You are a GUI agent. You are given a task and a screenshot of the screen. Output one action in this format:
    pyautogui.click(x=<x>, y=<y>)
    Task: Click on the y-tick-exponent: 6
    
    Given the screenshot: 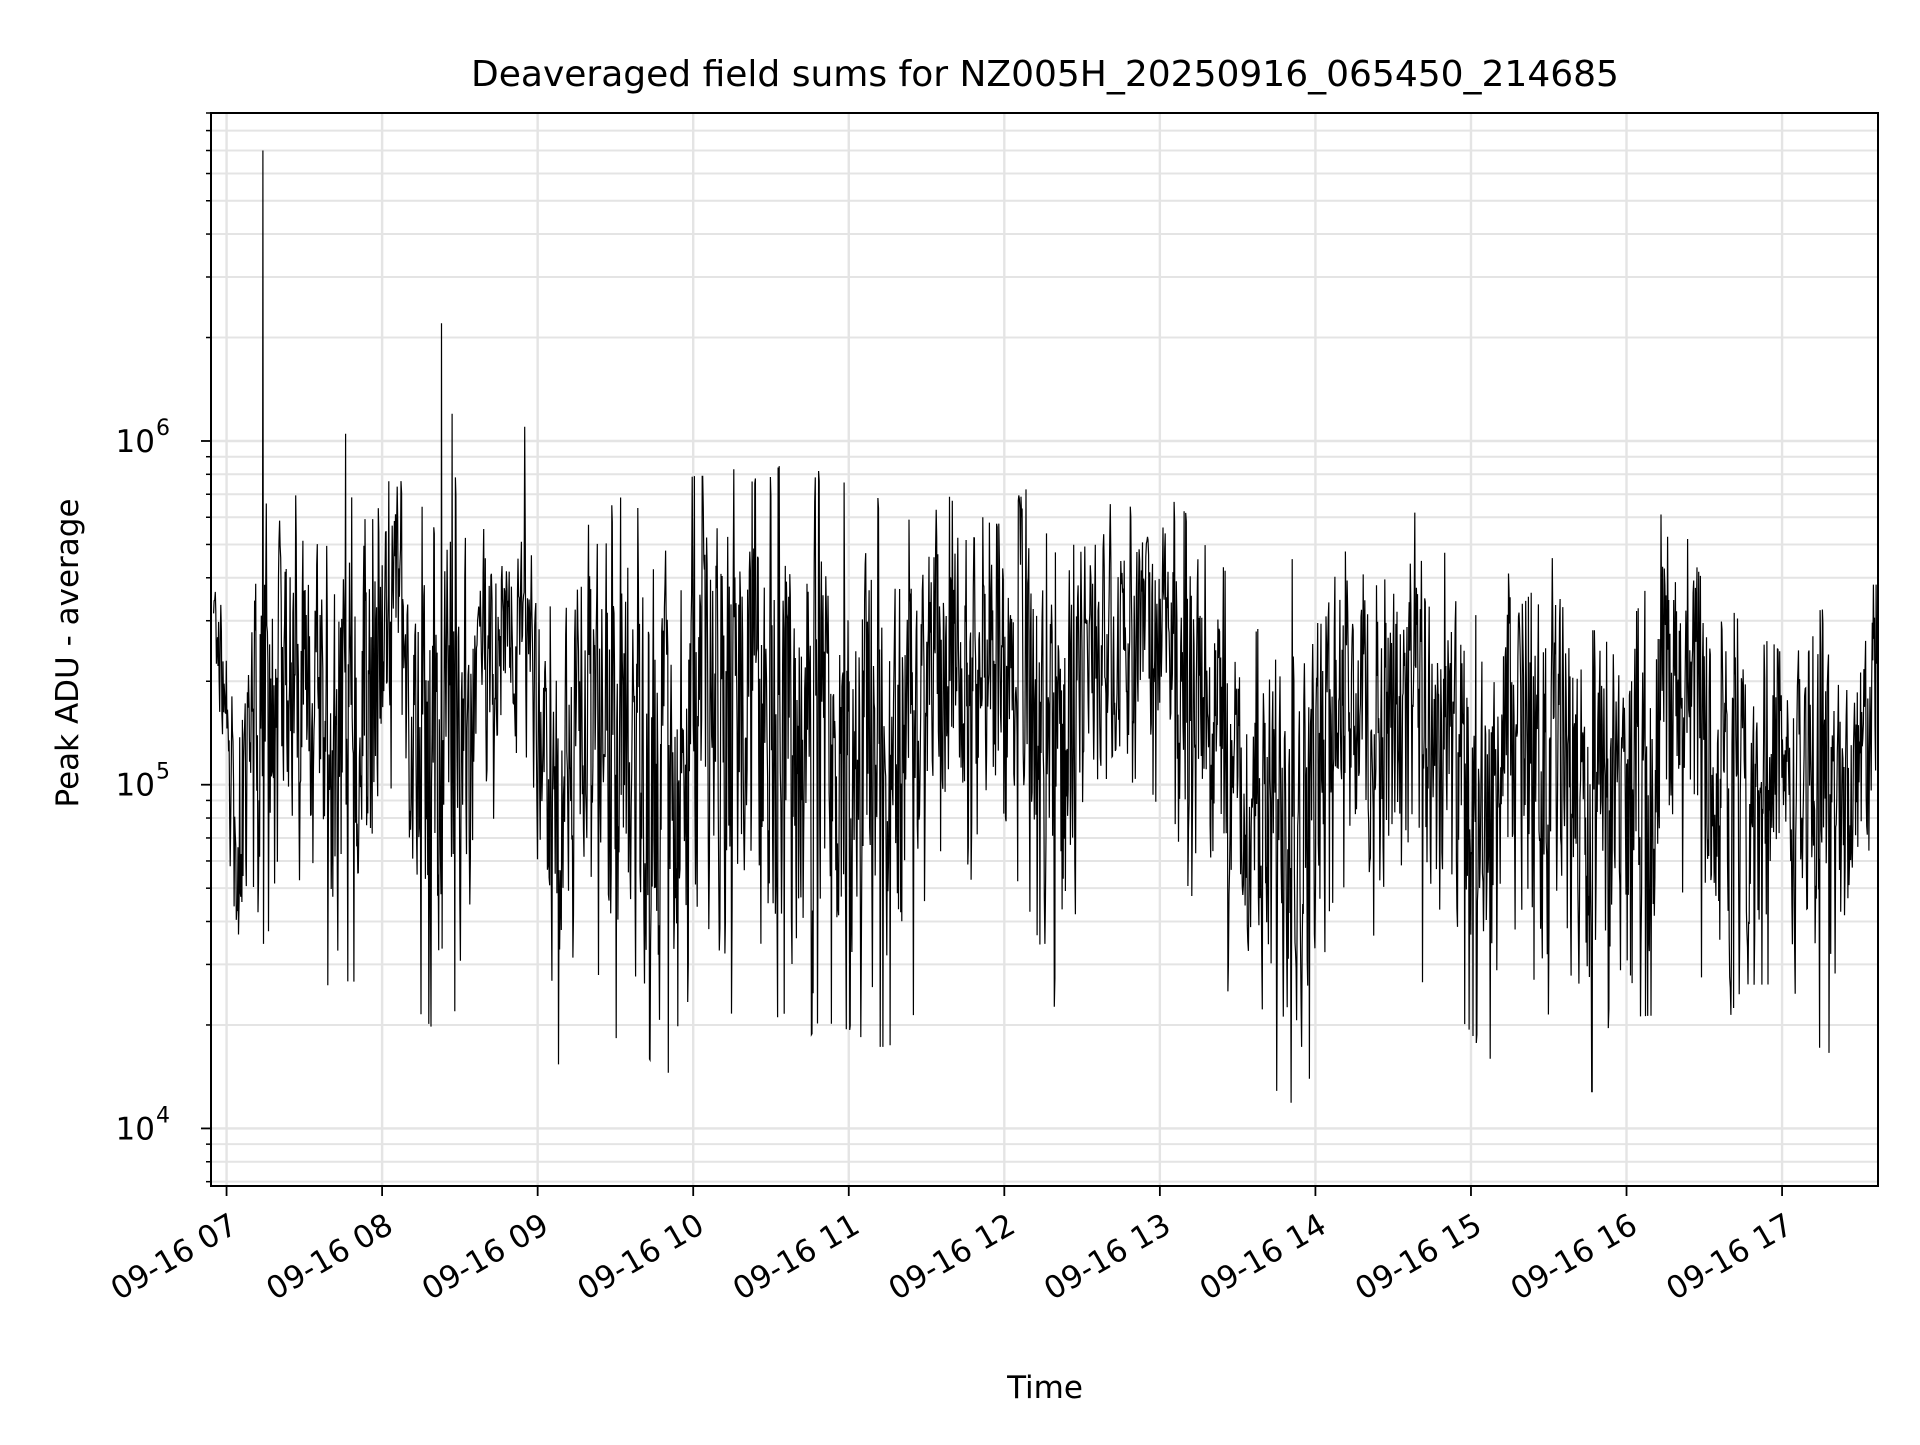 What is the action you would take?
    pyautogui.click(x=163, y=428)
    